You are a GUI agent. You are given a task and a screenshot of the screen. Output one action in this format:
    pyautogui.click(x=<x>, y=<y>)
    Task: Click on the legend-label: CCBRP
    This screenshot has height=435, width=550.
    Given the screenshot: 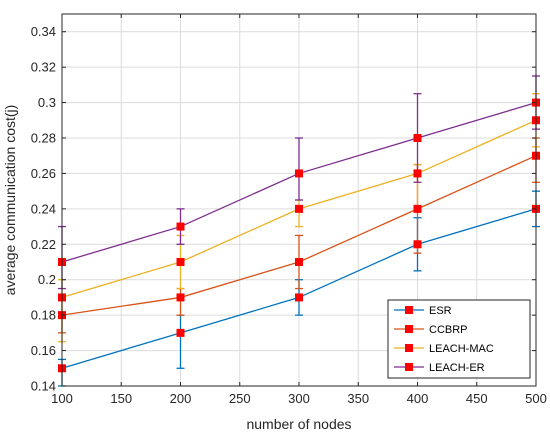 What is the action you would take?
    pyautogui.click(x=448, y=330)
    